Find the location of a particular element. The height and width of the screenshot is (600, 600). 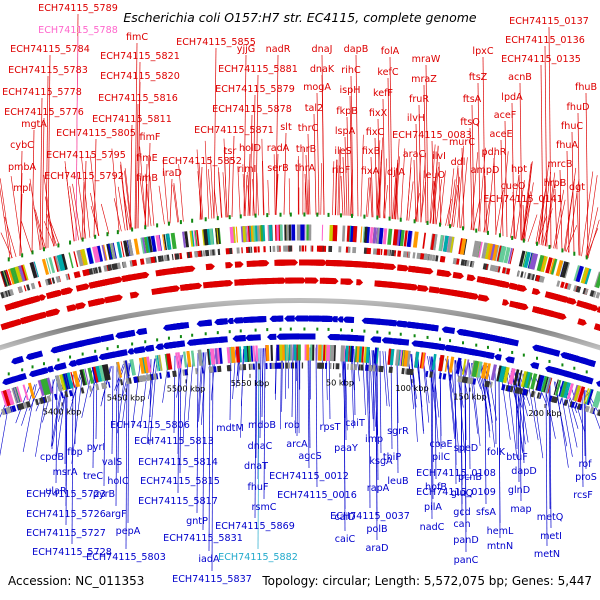

gene-label: radA is located at coordinates (278, 148).